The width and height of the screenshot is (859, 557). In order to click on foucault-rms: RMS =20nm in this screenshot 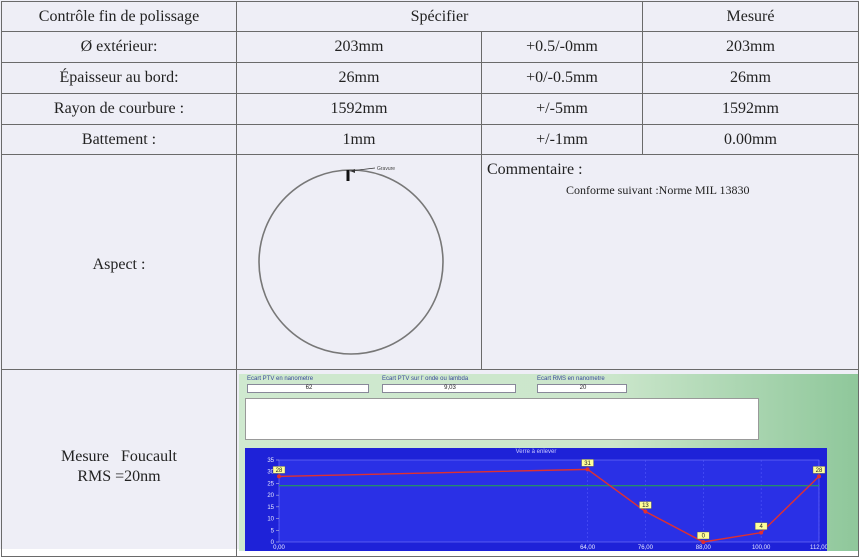, I will do `click(119, 476)`.